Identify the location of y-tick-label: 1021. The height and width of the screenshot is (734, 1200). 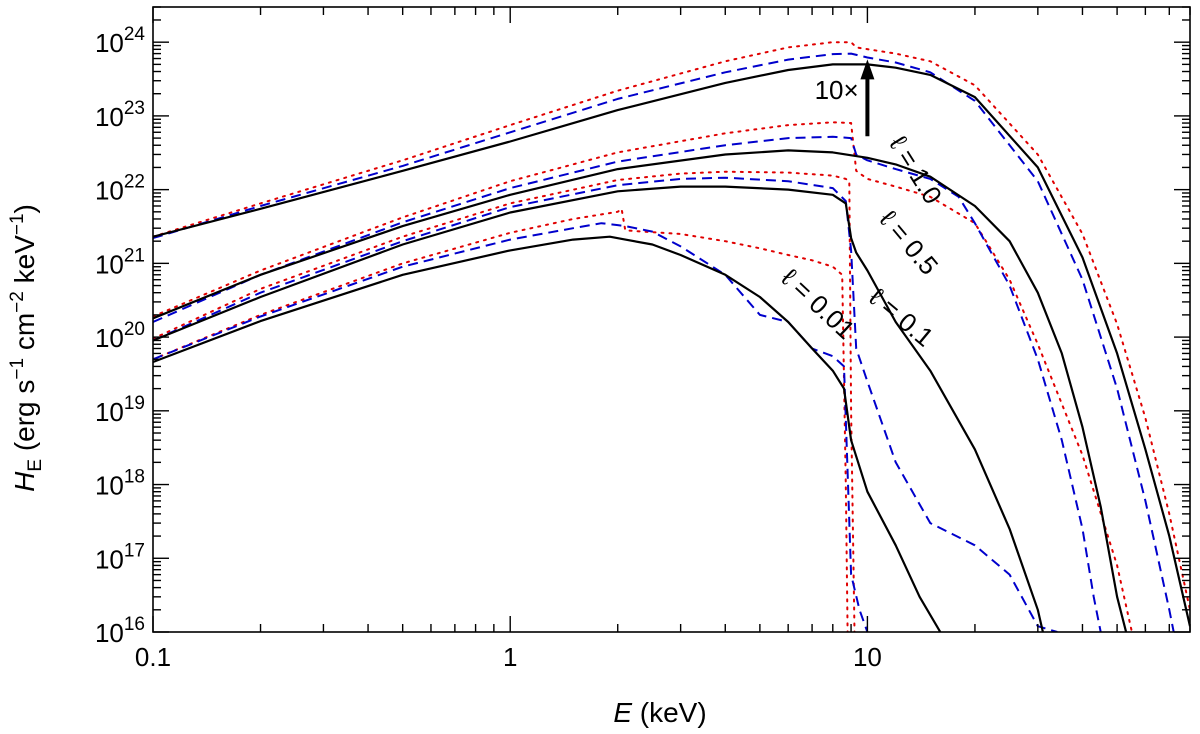
(120, 262).